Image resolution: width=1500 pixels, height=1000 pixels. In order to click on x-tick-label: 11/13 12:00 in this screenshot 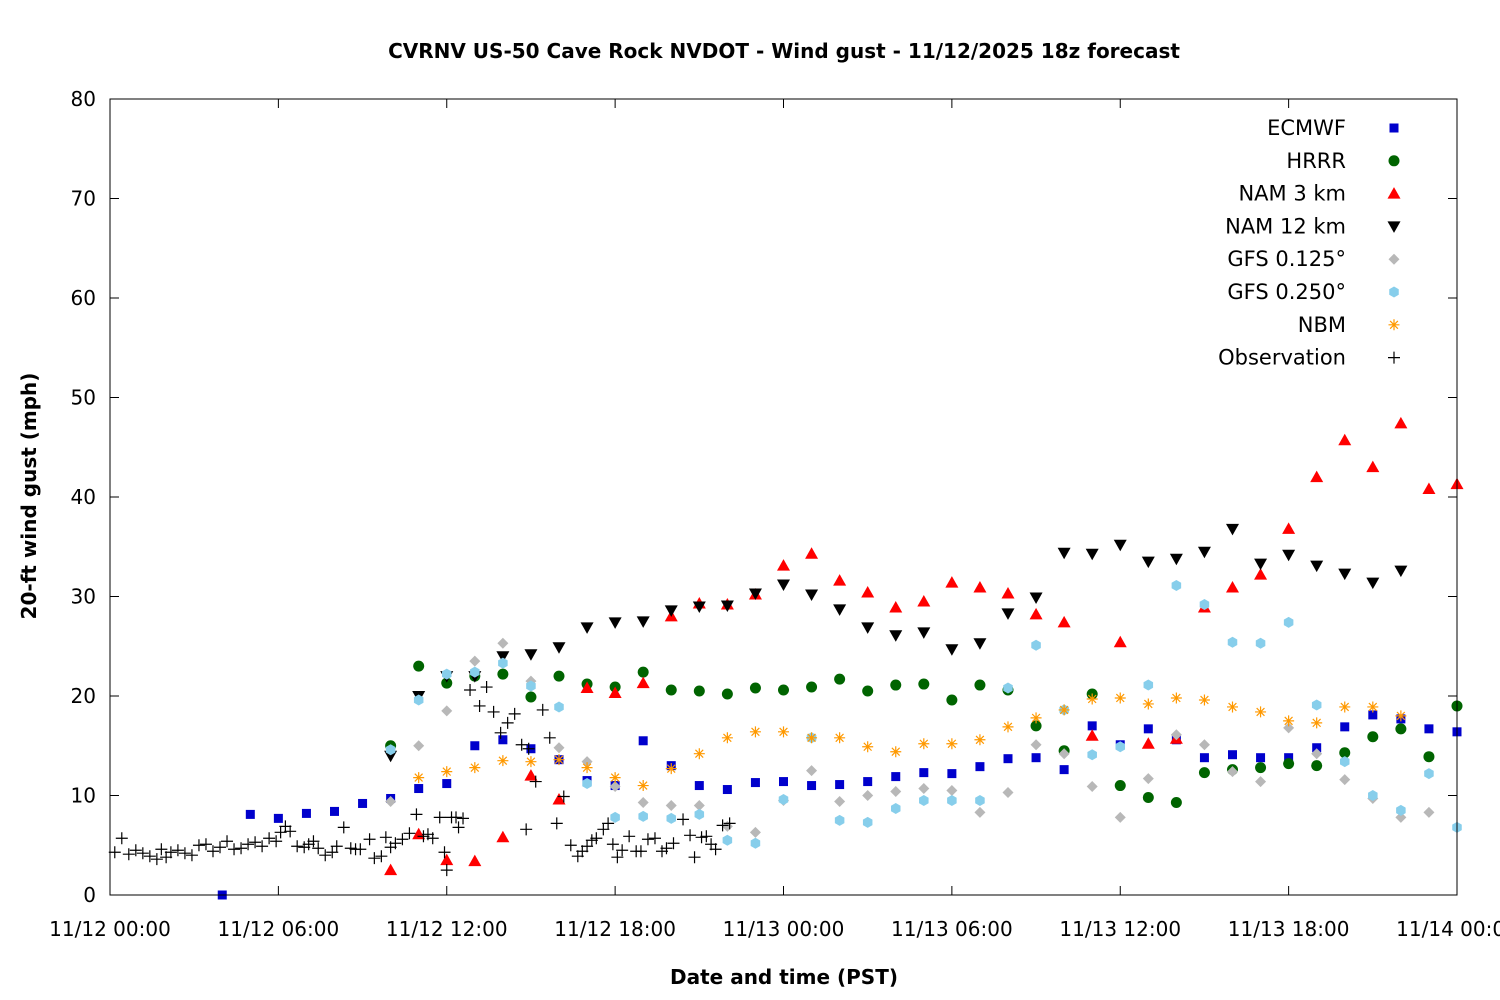, I will do `click(1120, 929)`.